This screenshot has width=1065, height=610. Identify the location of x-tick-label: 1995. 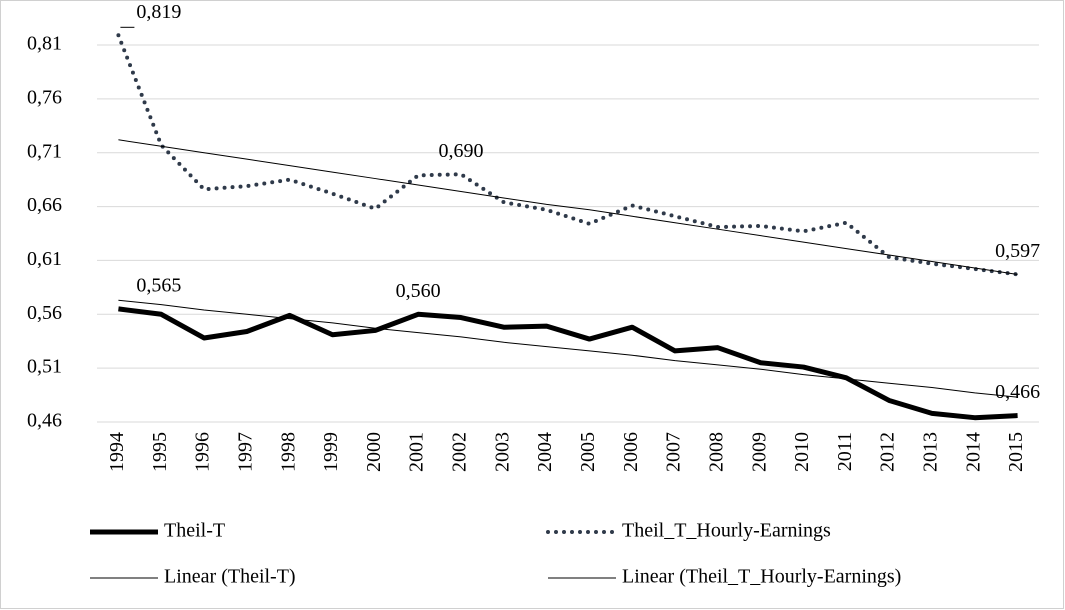
(160, 452).